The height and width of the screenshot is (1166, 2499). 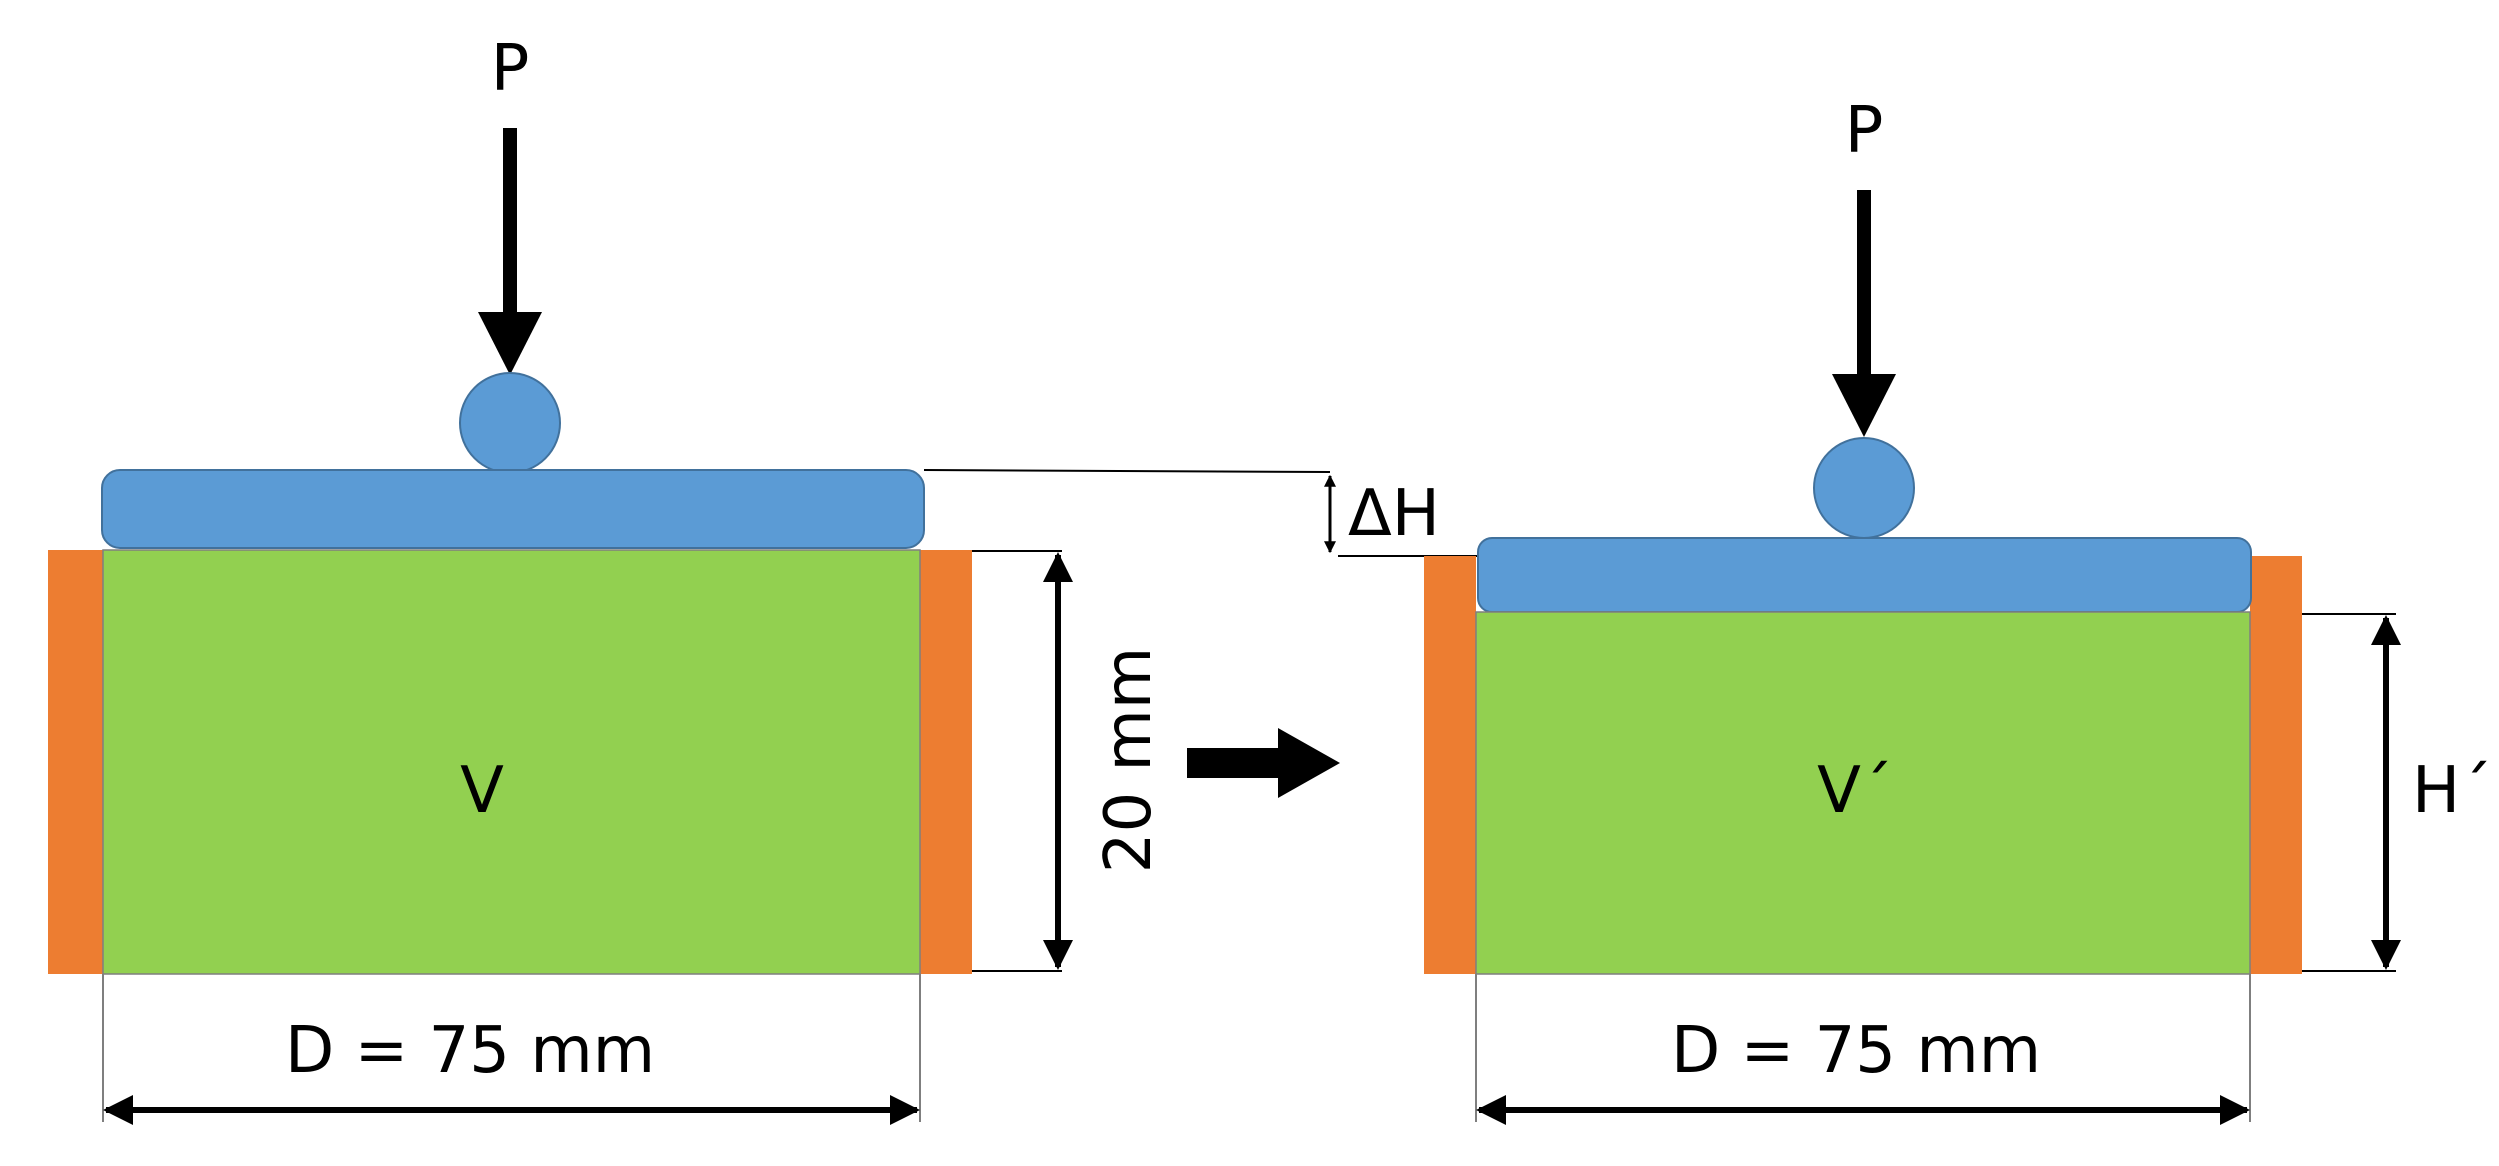 What do you see at coordinates (946, 762) in the screenshot?
I see `ring-right-wall-left` at bounding box center [946, 762].